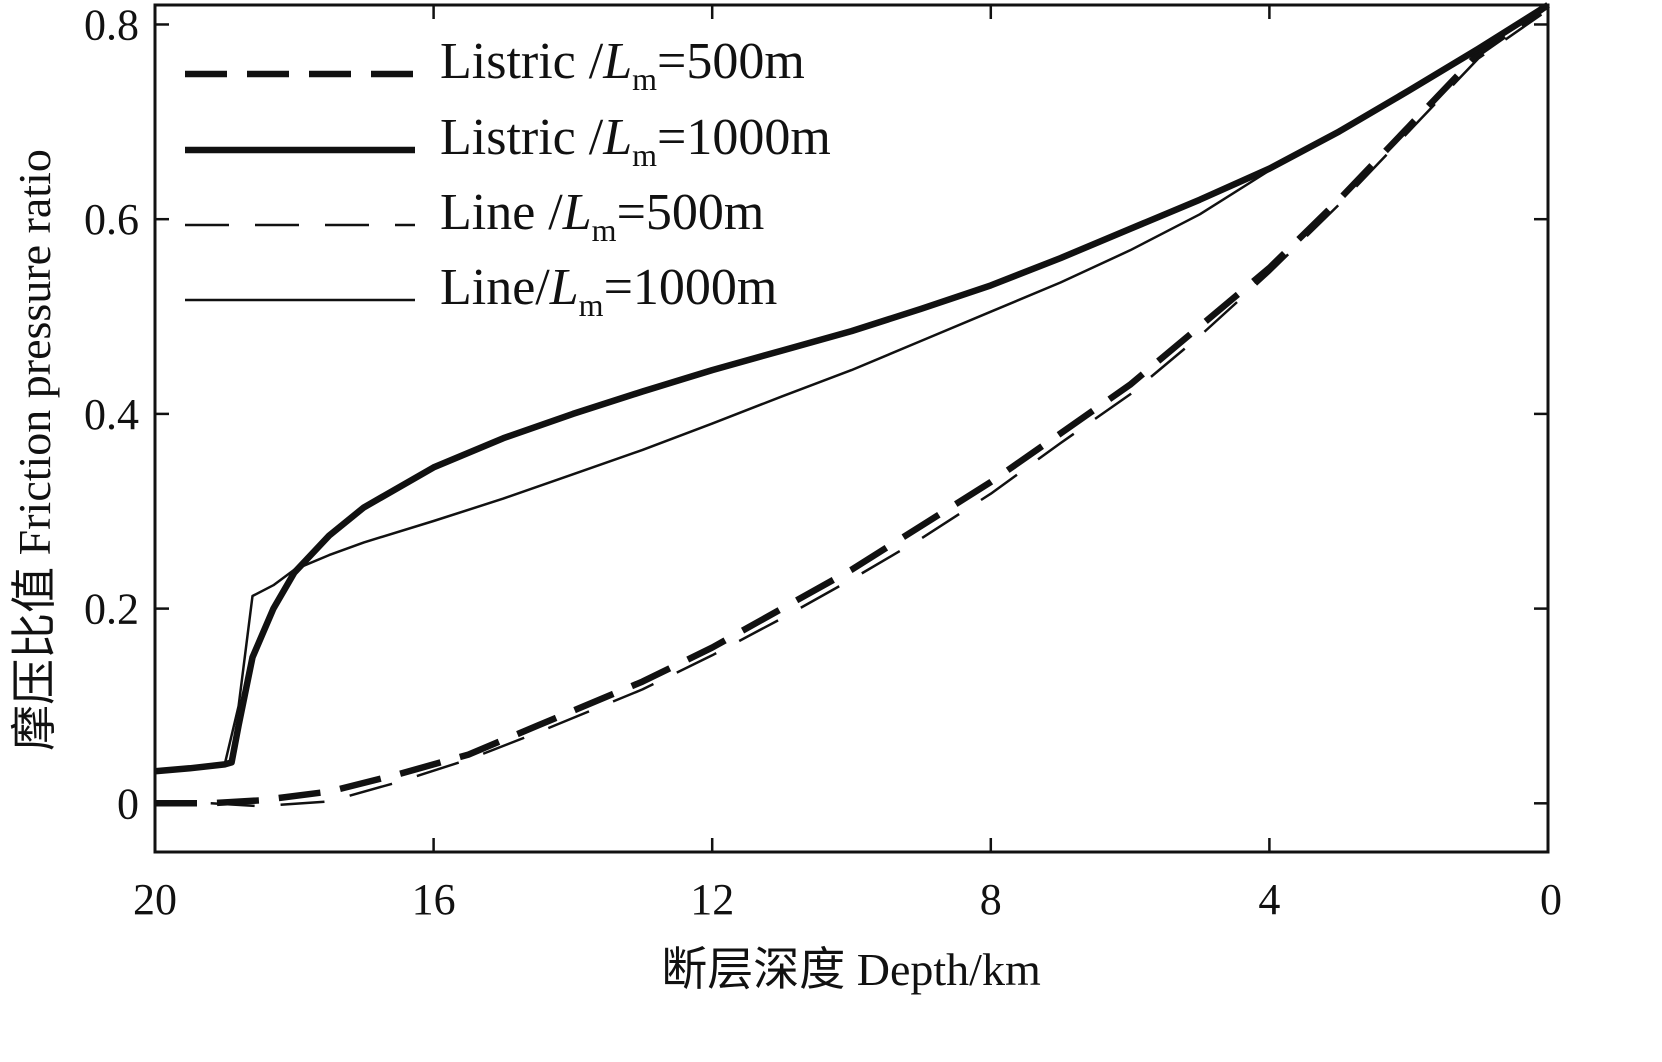  I want to click on legend-label-3: Line /Lm=500m, so click(602, 216).